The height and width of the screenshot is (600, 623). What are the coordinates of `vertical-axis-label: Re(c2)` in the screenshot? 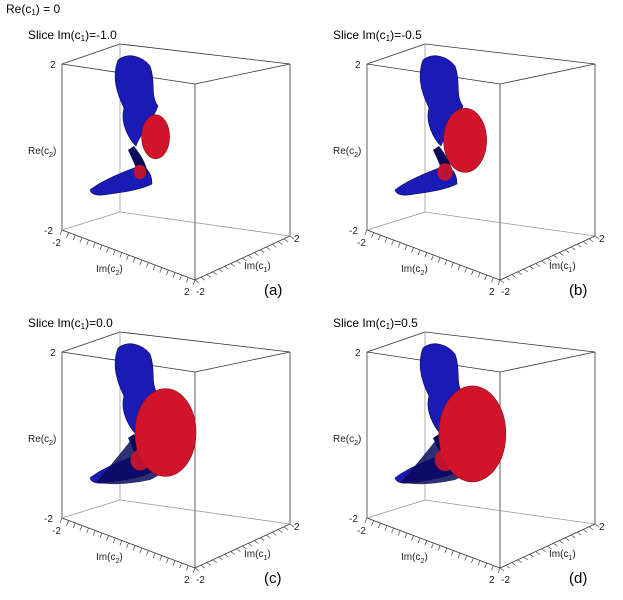 It's located at (42, 152).